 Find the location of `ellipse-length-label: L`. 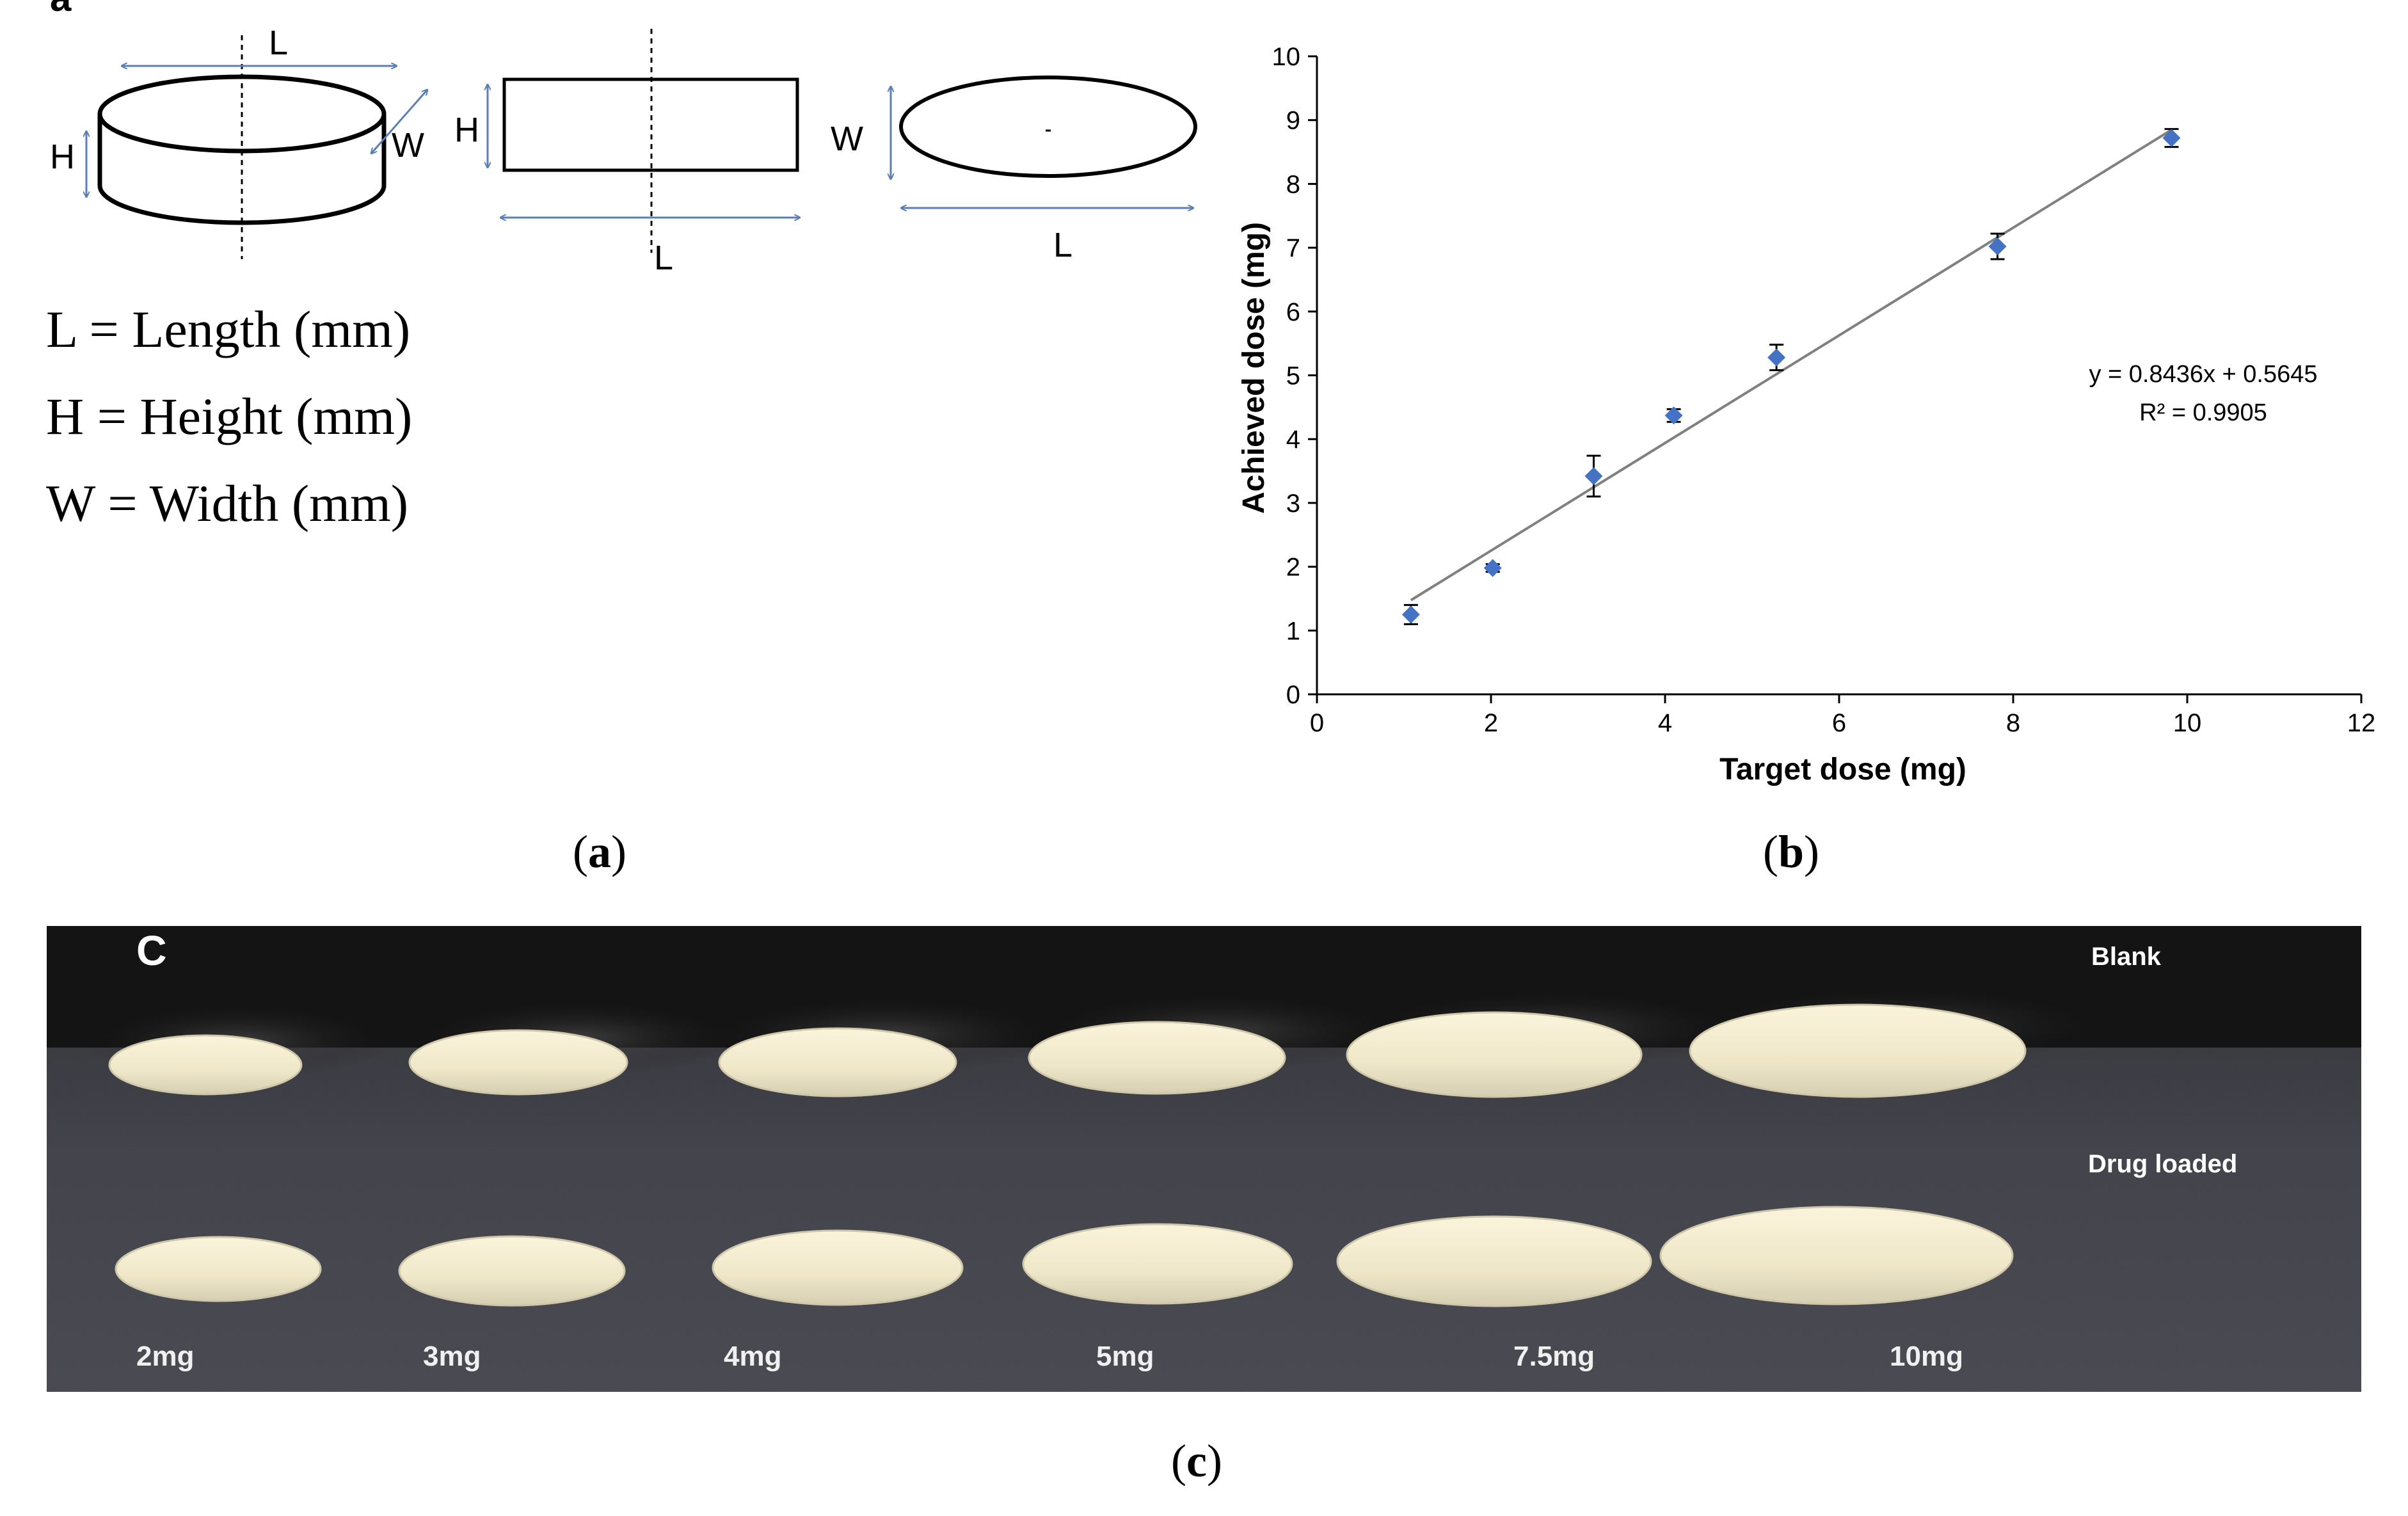

ellipse-length-label: L is located at coordinates (1063, 245).